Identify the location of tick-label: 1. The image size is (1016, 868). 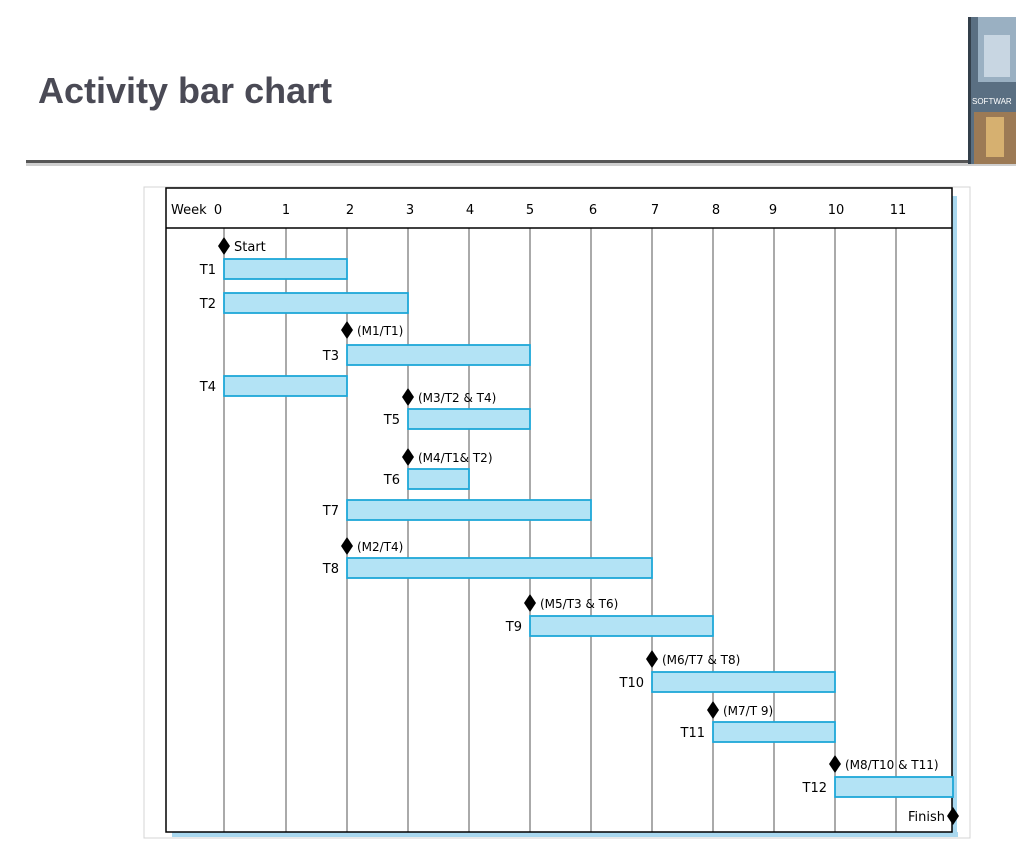
(286, 210).